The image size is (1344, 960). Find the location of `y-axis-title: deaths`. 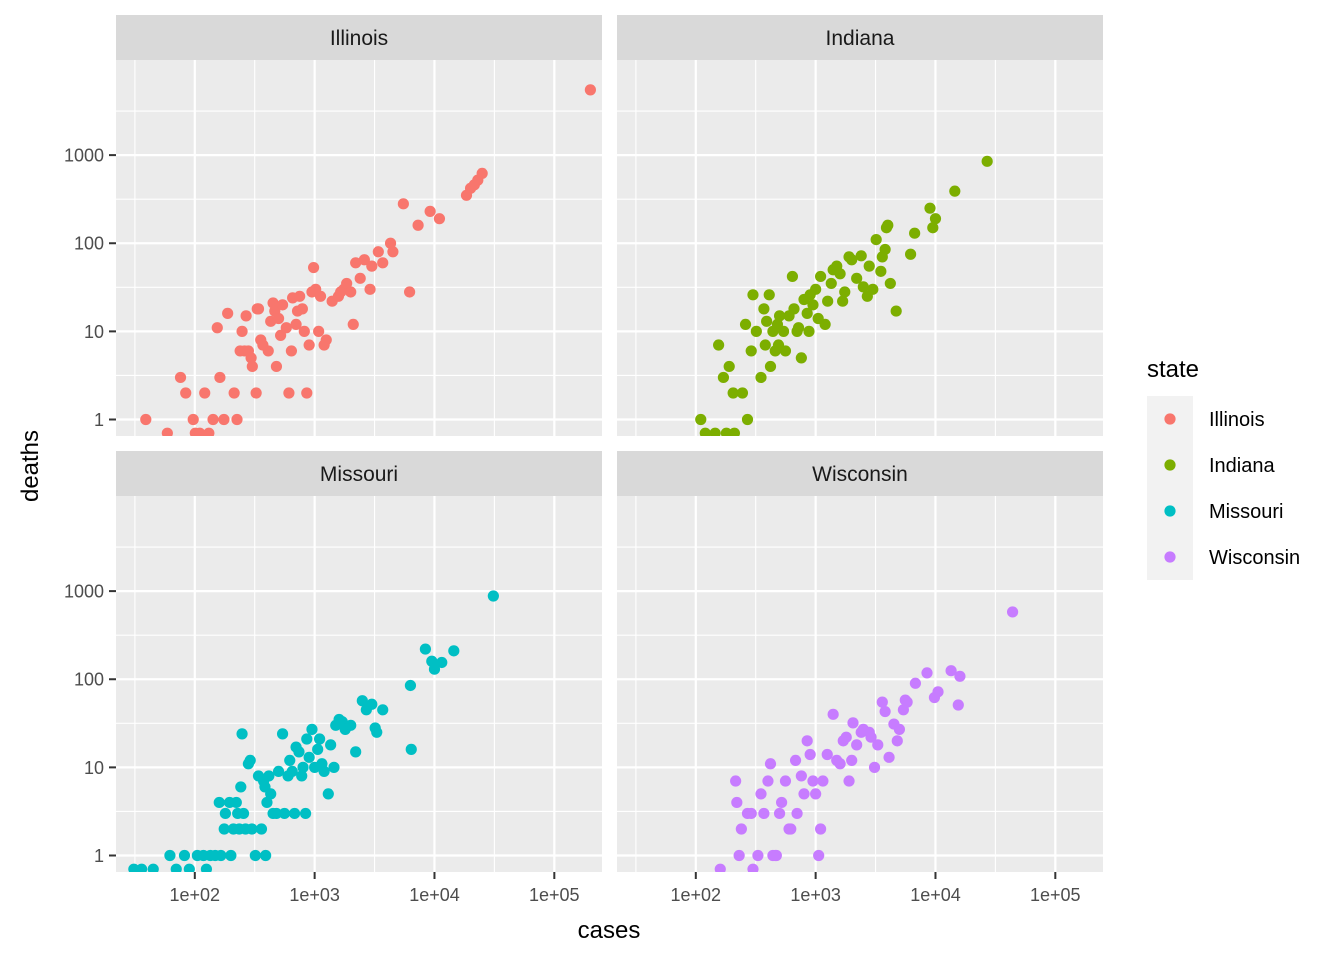

y-axis-title: deaths is located at coordinates (30, 466).